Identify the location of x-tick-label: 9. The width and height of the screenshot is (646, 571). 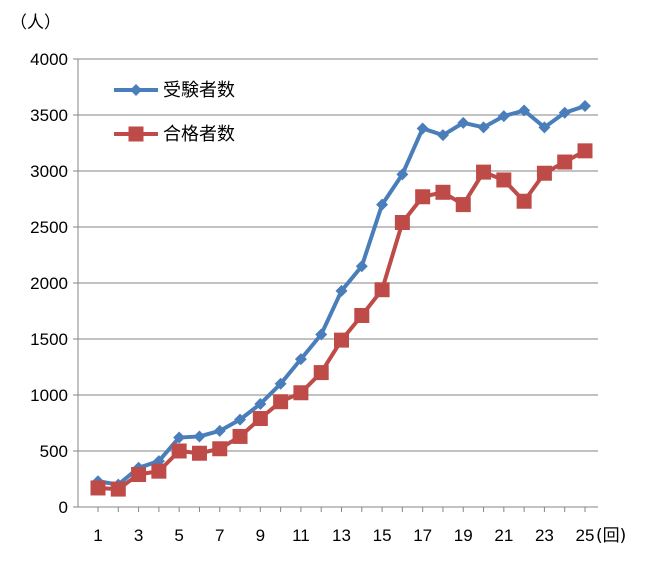
(260, 535).